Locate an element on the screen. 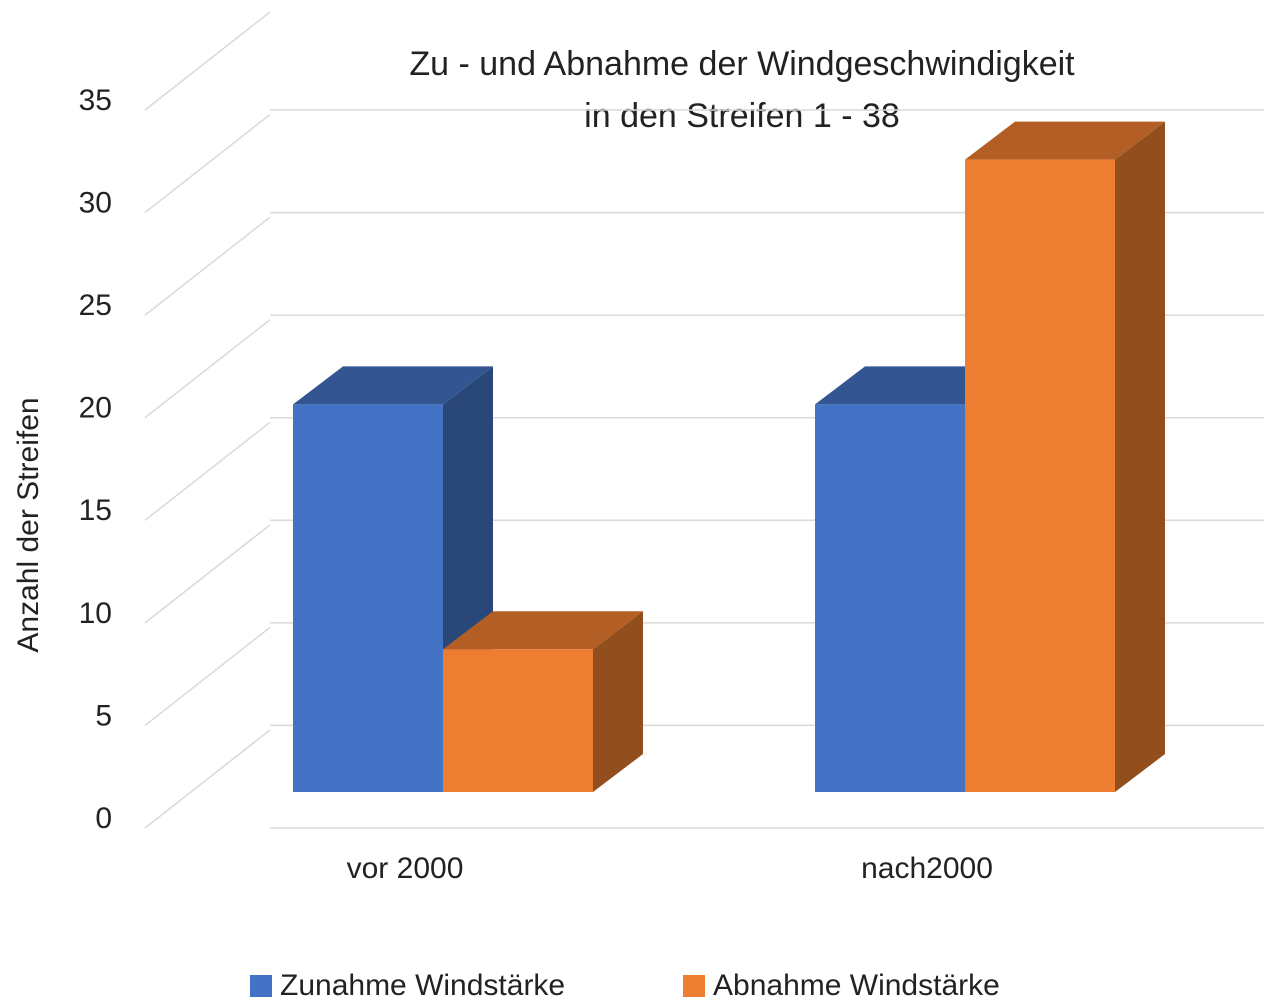  x-tick-label: vor 2000 is located at coordinates (405, 868).